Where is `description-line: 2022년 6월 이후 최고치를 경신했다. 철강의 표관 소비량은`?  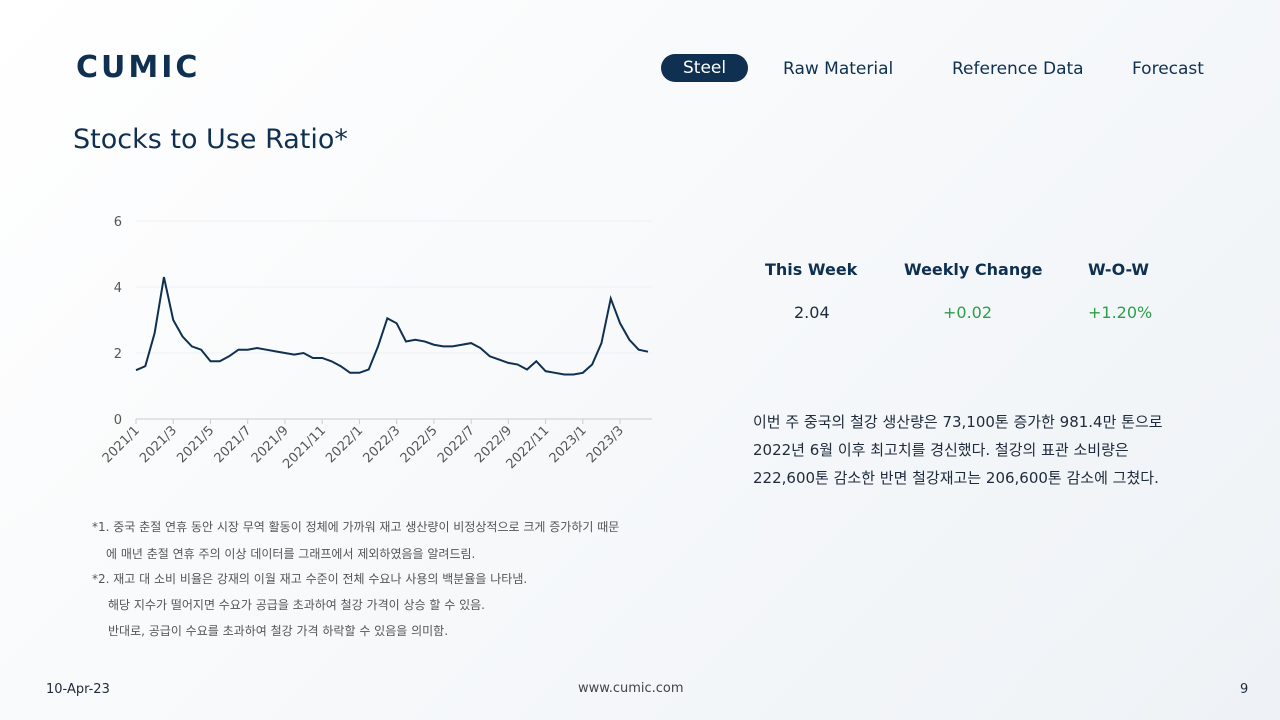
description-line: 2022년 6월 이후 최고치를 경신했다. 철강의 표관 소비량은 is located at coordinates (941, 450).